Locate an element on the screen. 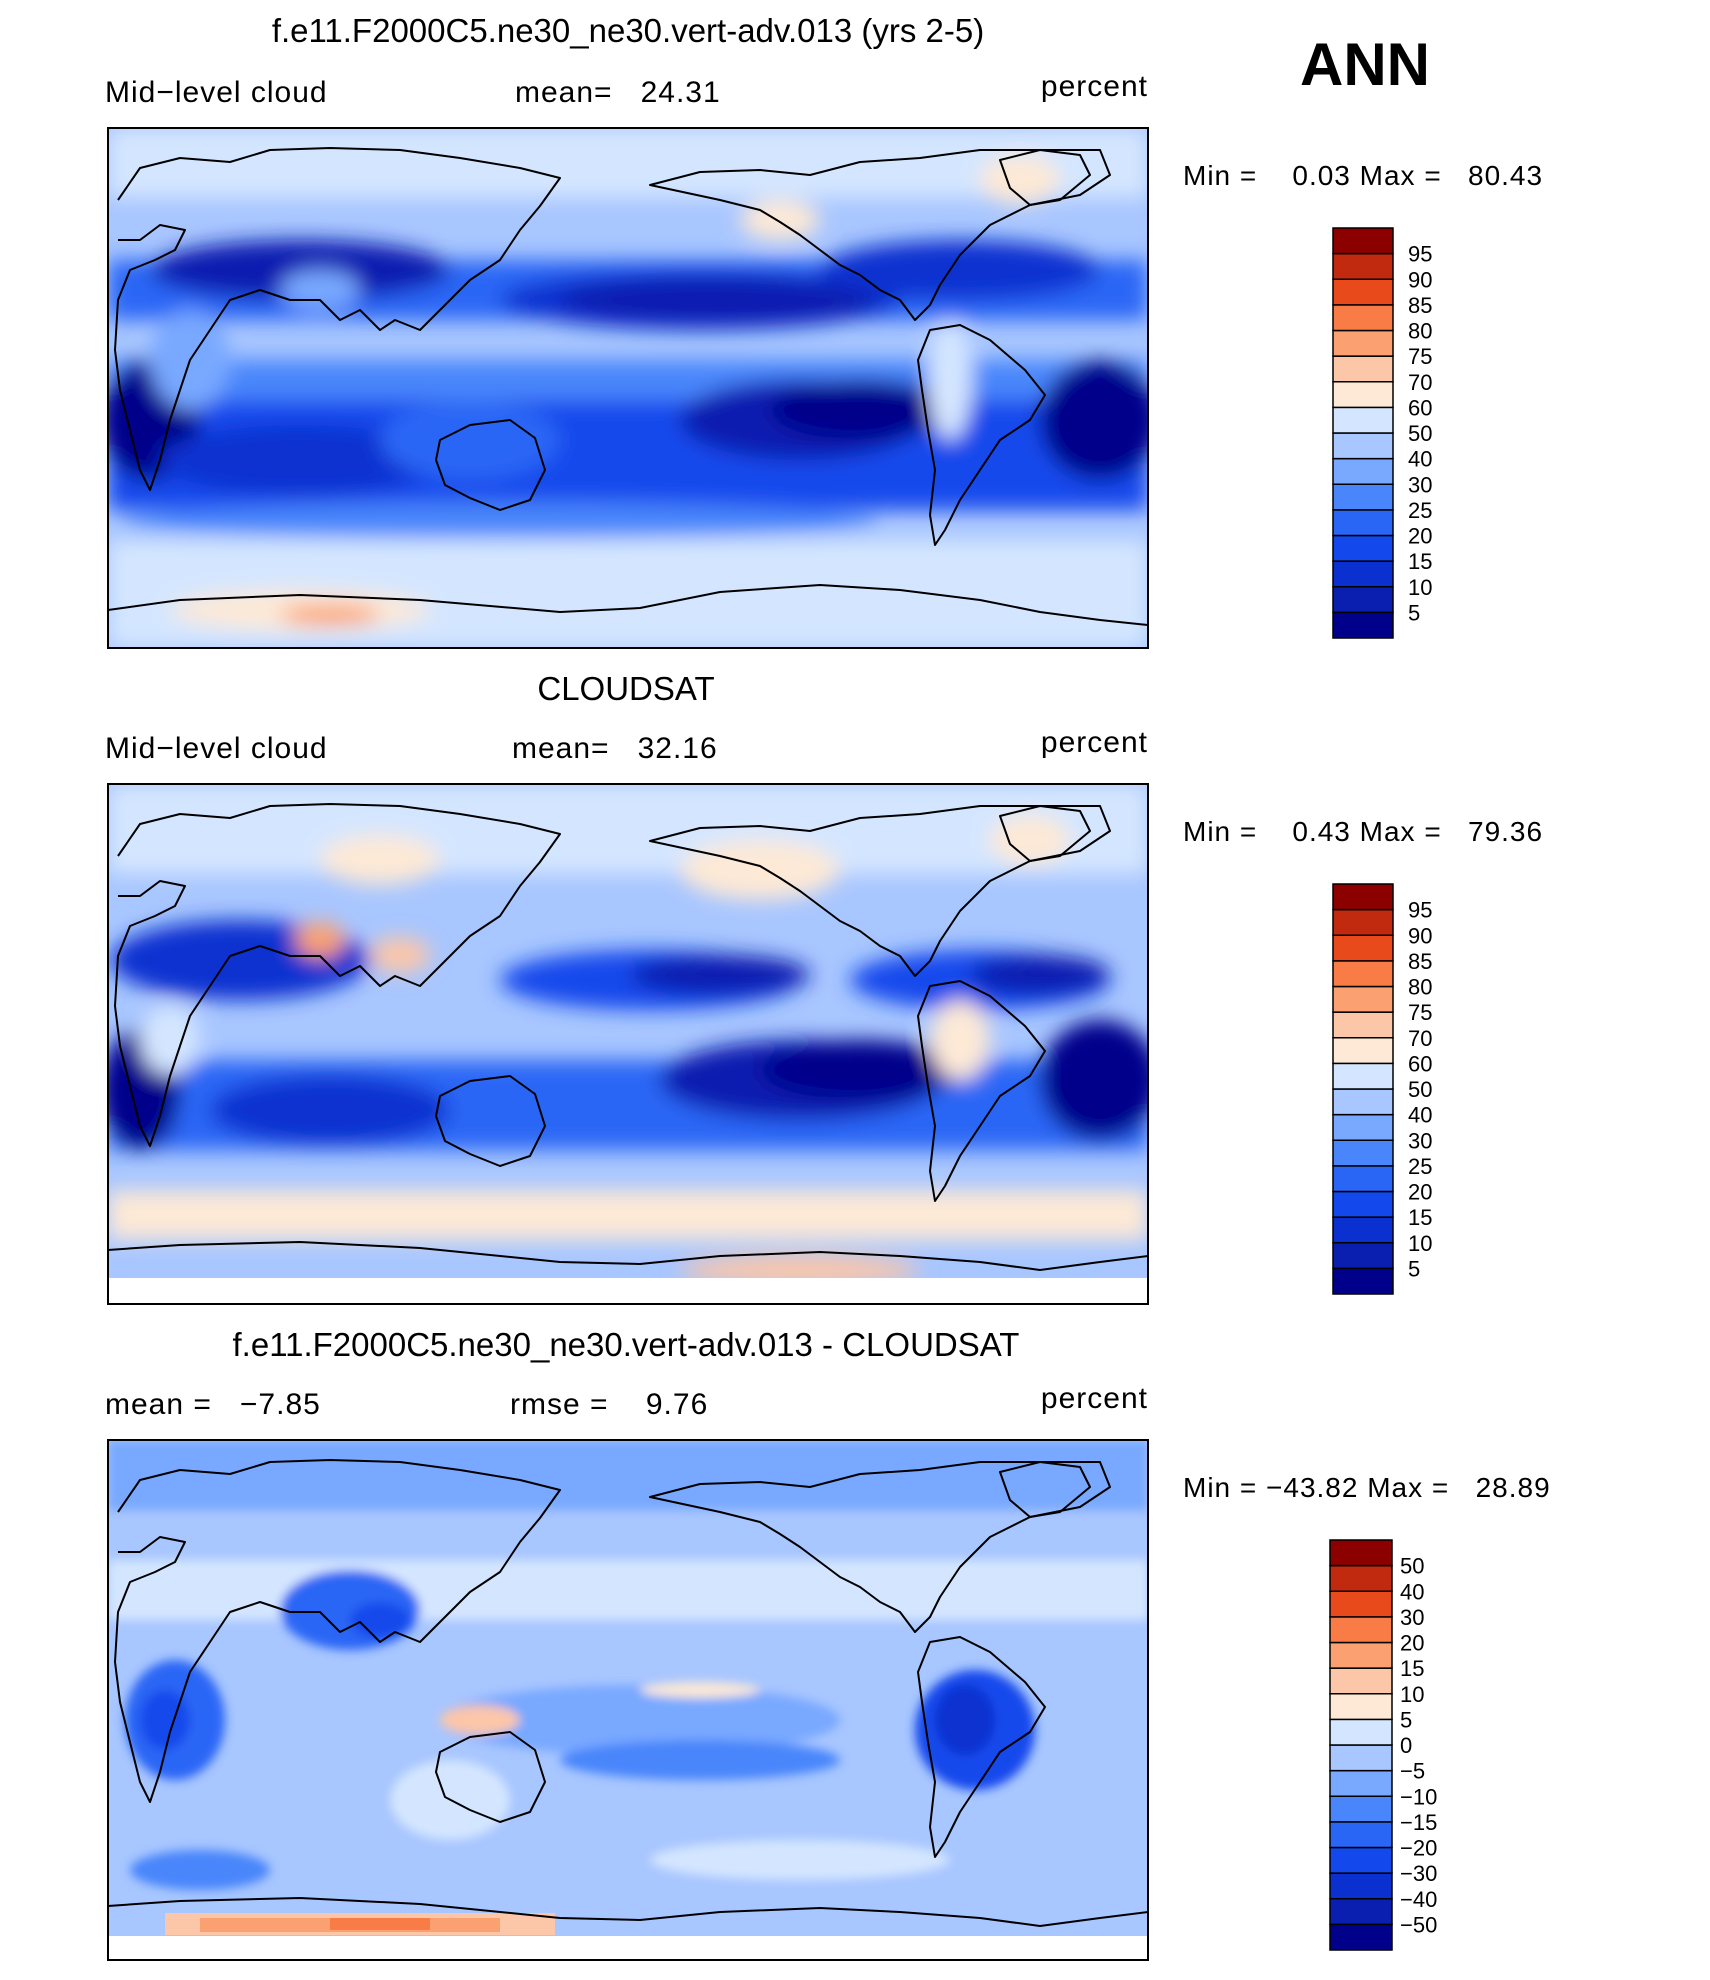 Image resolution: width=1710 pixels, height=1980 pixels. coast-australia is located at coordinates (490, 465).